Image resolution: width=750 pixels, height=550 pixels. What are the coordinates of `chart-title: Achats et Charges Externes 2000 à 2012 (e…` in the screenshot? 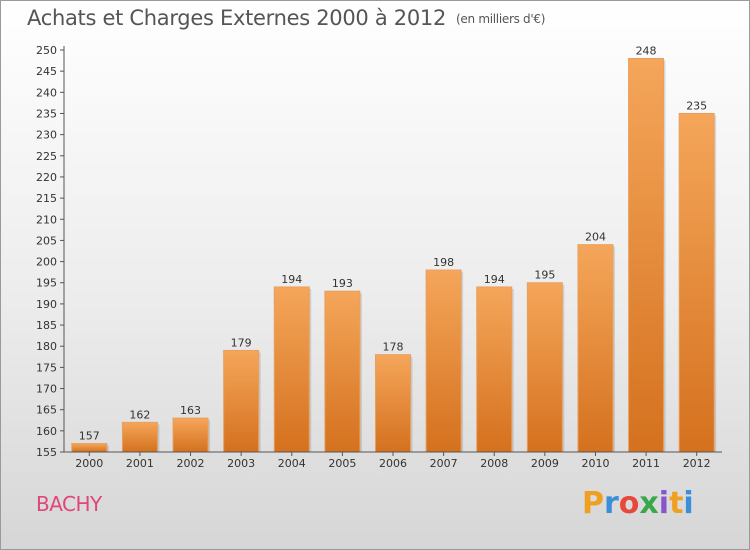 It's located at (286, 18).